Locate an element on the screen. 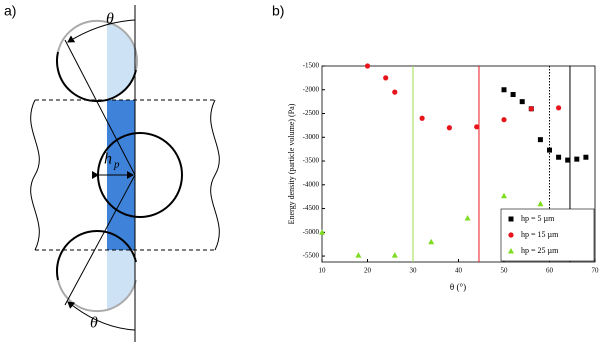  y-tick-label: -1500 is located at coordinates (311, 66).